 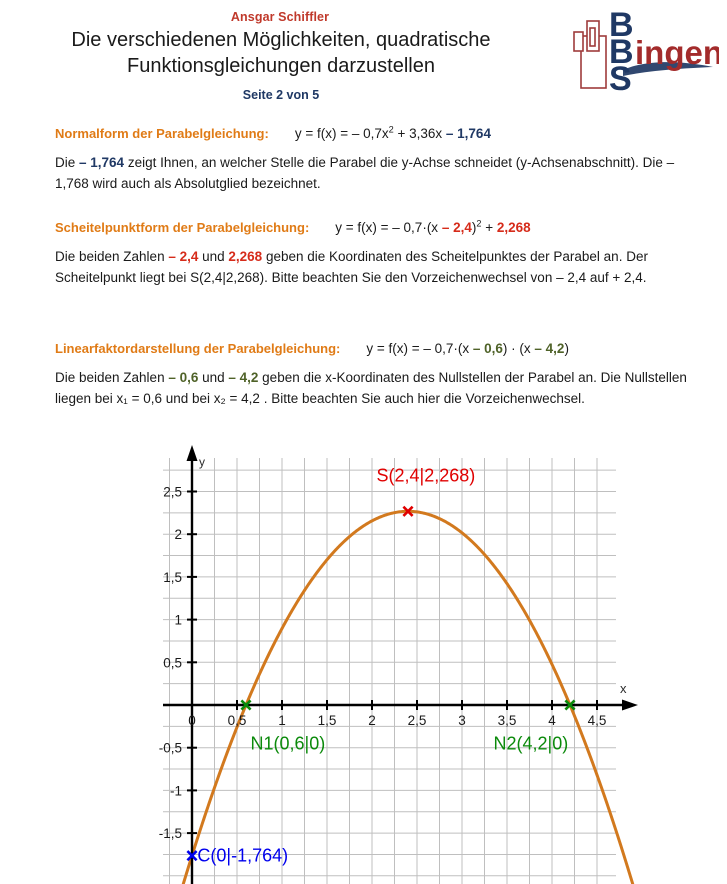 I want to click on scheitelpunktform-eq-highlight-2: 2,268, so click(x=513, y=227).